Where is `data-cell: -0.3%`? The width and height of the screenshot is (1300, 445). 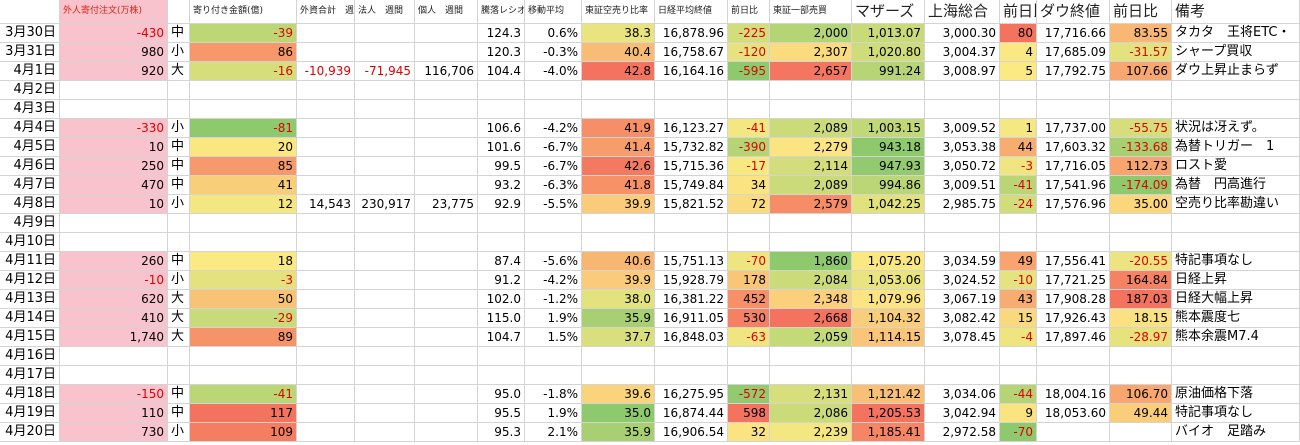 data-cell: -0.3% is located at coordinates (553, 52).